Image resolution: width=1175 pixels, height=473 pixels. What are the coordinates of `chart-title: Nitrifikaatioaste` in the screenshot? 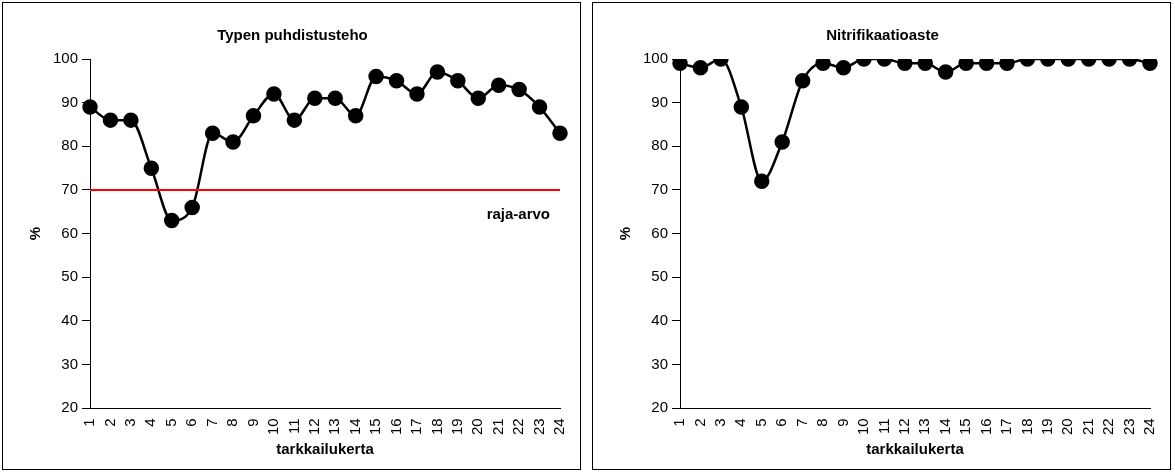 It's located at (882, 35).